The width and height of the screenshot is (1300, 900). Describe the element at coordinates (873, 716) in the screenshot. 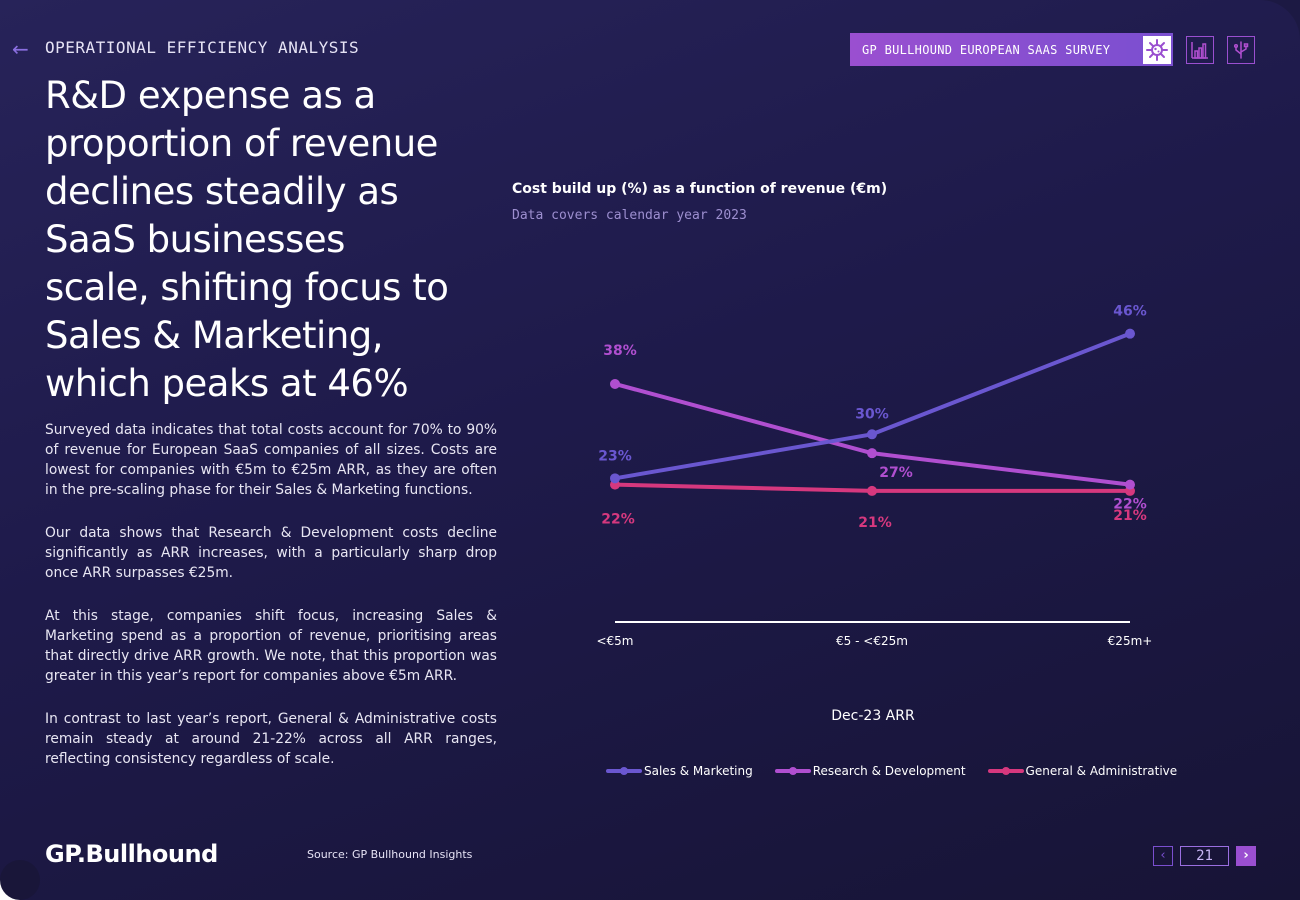

I see `x-axis-label: Dec-23 ARR` at that location.